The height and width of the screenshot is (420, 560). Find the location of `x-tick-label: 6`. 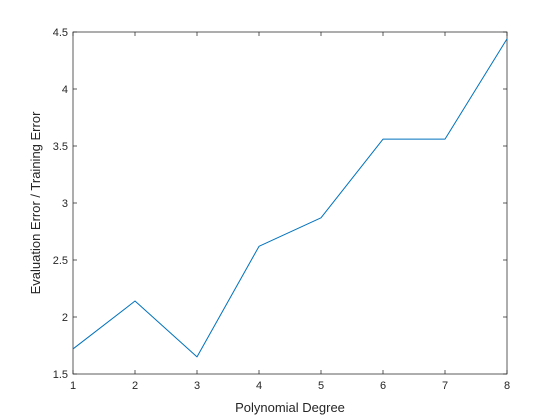

x-tick-label: 6 is located at coordinates (383, 386).